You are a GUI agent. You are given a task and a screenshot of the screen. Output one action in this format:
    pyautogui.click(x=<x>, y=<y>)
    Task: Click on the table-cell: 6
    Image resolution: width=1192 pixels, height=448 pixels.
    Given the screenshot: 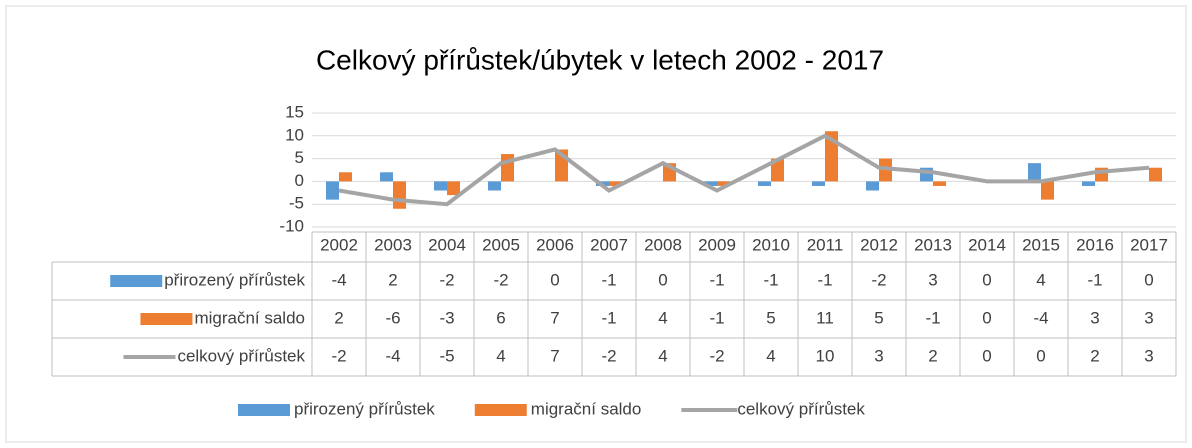 What is the action you would take?
    pyautogui.click(x=500, y=317)
    